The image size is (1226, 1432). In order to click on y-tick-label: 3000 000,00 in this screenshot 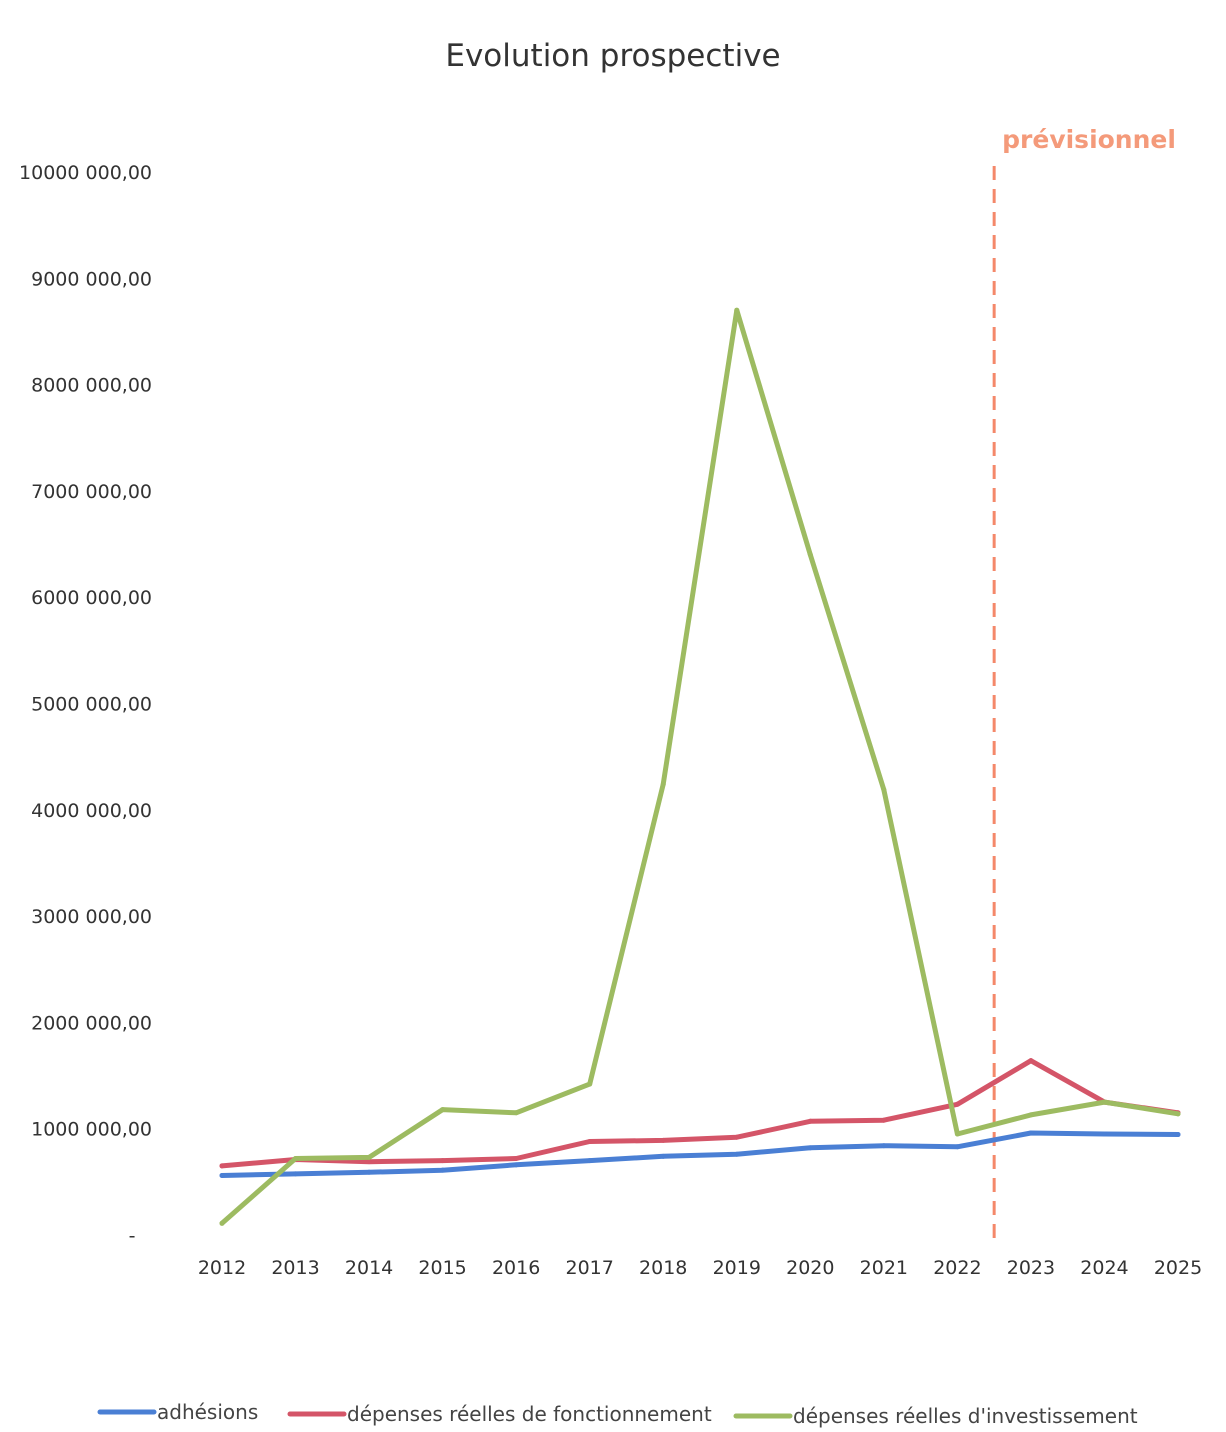, I will do `click(91, 917)`.